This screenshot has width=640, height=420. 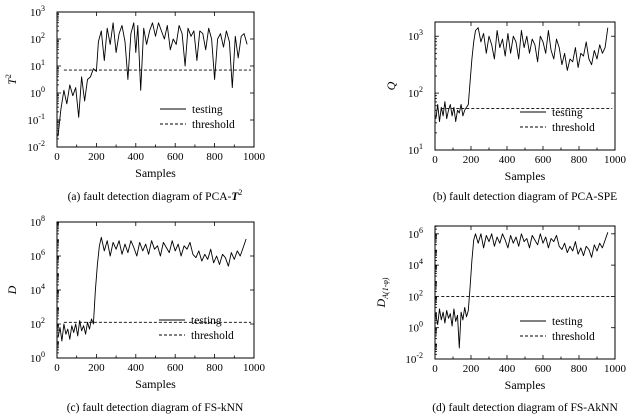 What do you see at coordinates (615, 160) in the screenshot?
I see `panel-2-x-tick-label: 1000` at bounding box center [615, 160].